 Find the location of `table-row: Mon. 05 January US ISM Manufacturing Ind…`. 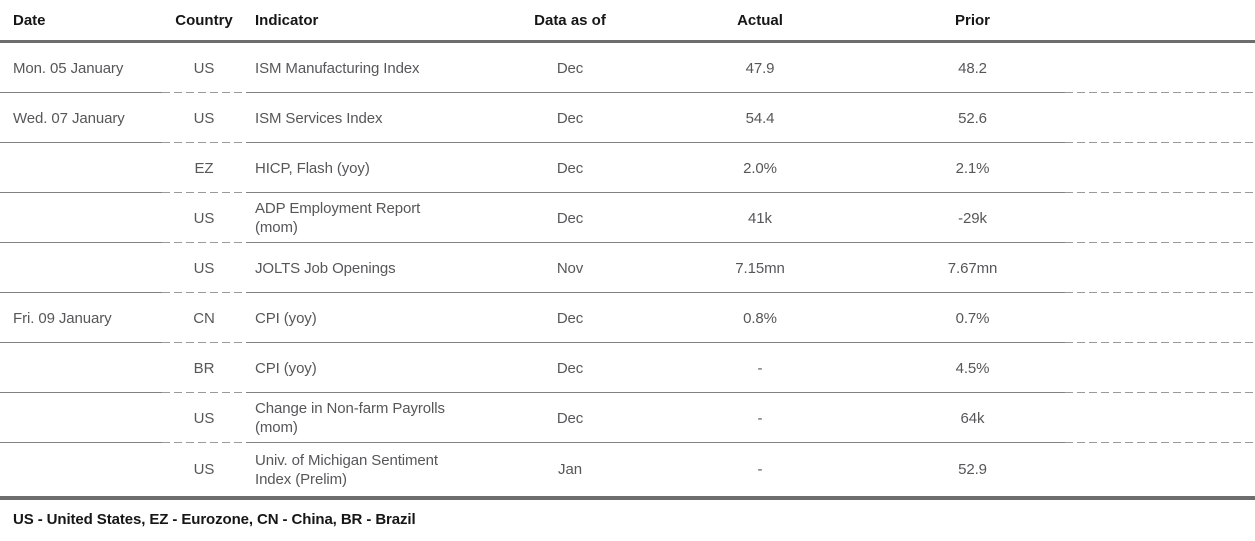

table-row: Mon. 05 January US ISM Manufacturing Ind… is located at coordinates (627, 68).